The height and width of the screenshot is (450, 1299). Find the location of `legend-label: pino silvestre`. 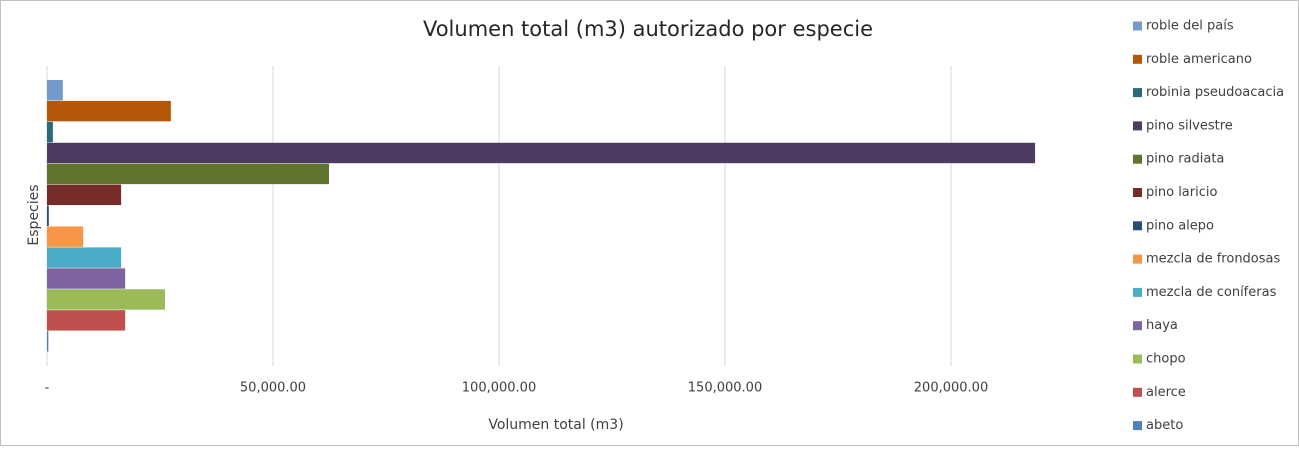

legend-label: pino silvestre is located at coordinates (1189, 125).